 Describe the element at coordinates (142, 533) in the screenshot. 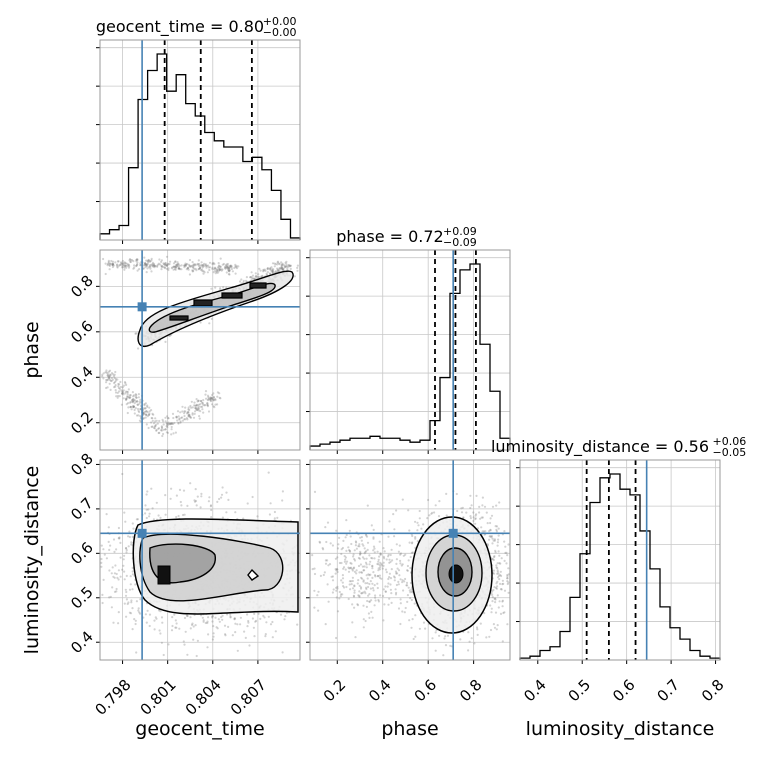

I see `truth-marker-luminosity_distance-geocent_time` at that location.